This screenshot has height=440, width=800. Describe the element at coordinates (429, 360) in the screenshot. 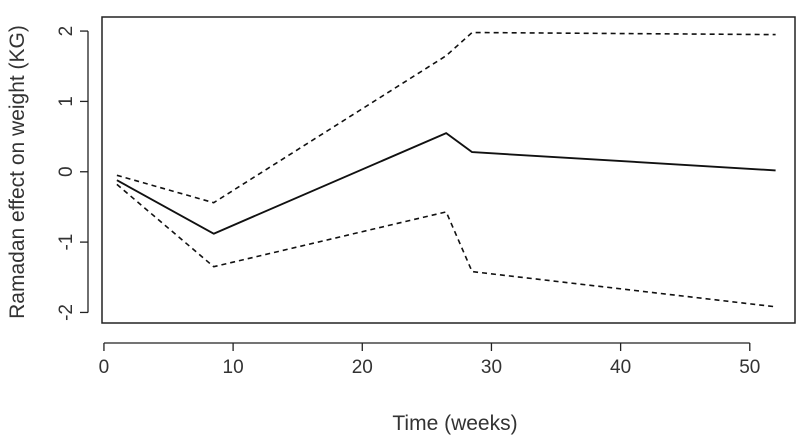

I see `x-axis: 0 10 20 30 40 50` at that location.